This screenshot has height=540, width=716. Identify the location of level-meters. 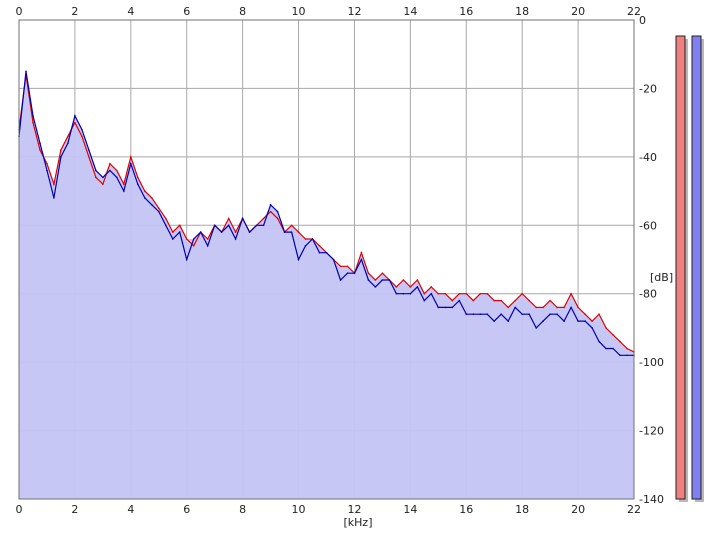
(689, 268).